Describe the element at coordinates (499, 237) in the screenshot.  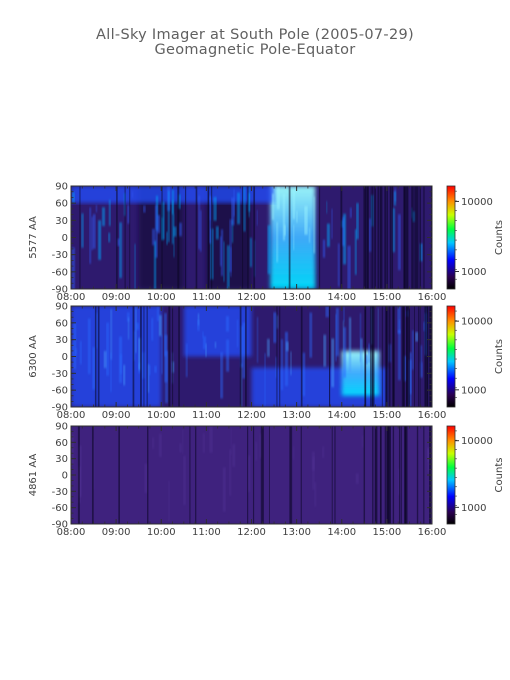
I see `colorbar-label: Counts` at that location.